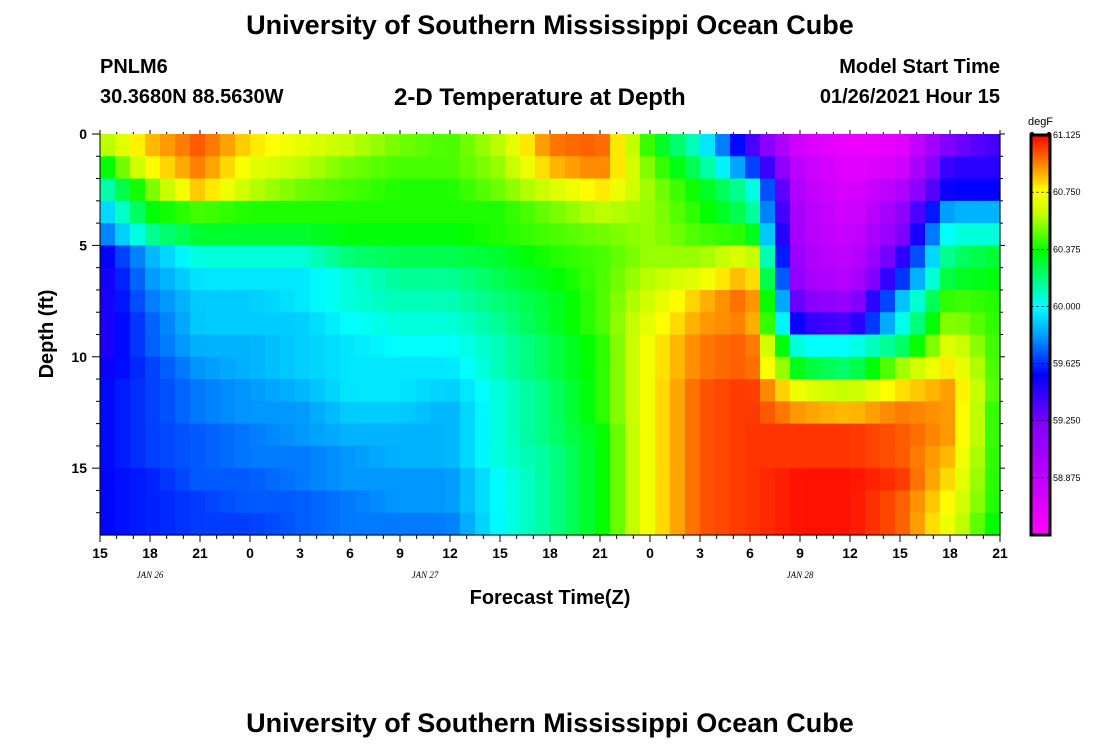  What do you see at coordinates (800, 575) in the screenshot?
I see `date-label: JAN 28` at bounding box center [800, 575].